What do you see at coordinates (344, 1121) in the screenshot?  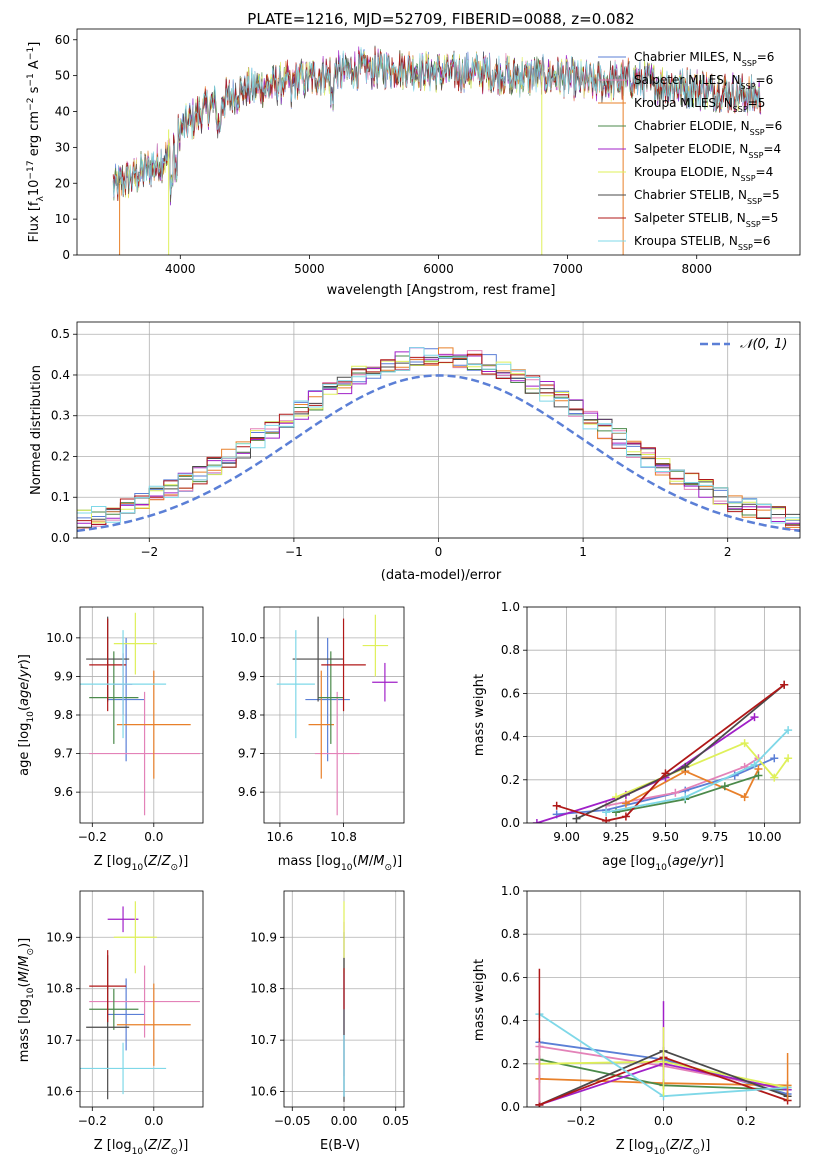 I see `x-tick-label: 0.00` at bounding box center [344, 1121].